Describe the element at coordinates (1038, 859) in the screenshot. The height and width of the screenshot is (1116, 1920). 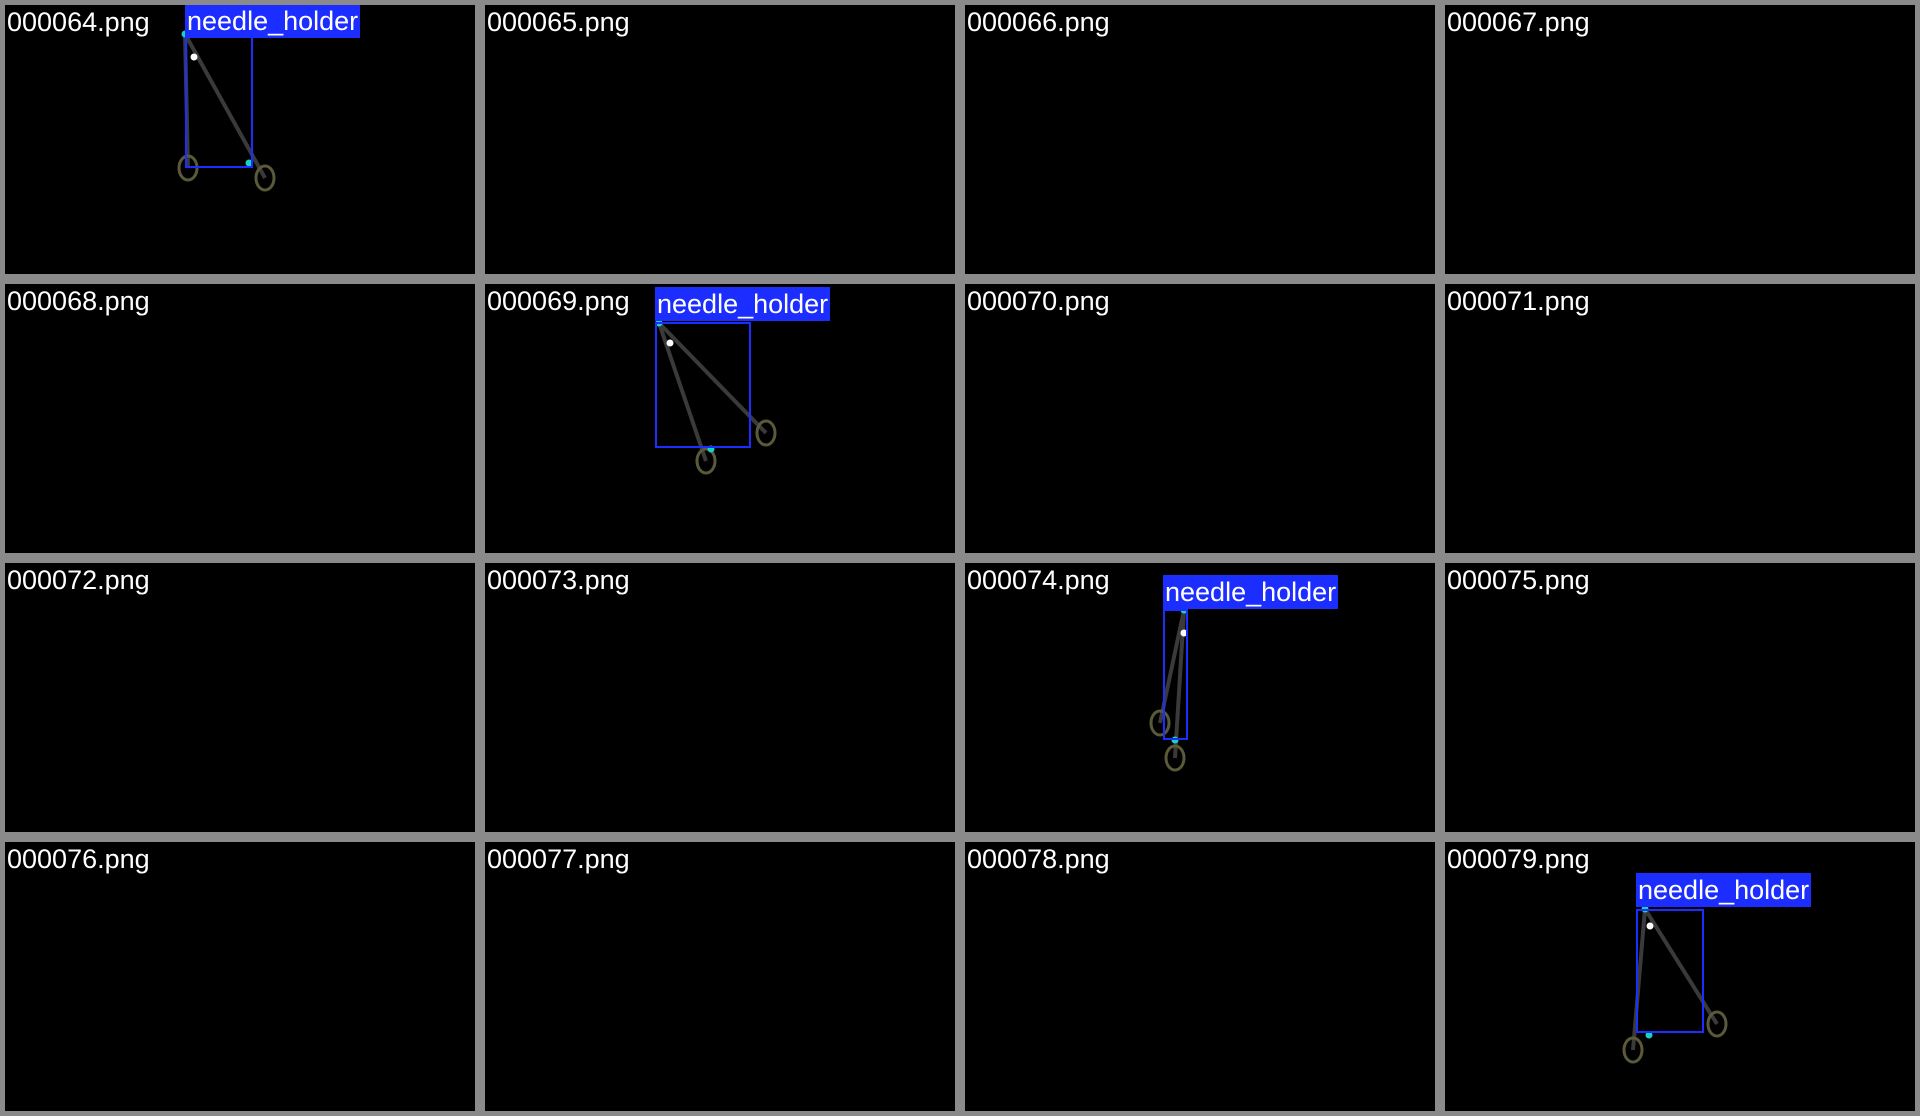
I see `tile-filename: 000078.png` at that location.